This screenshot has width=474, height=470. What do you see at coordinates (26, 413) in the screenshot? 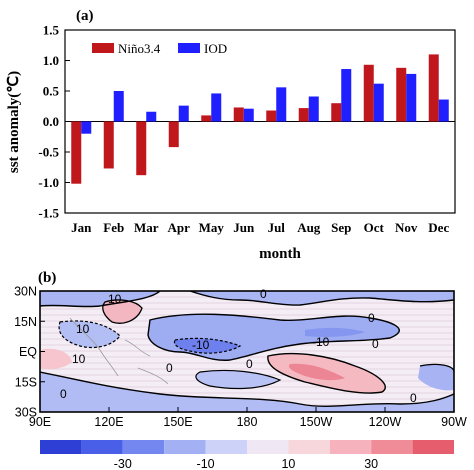
I see `lat-tick-label: 30S` at bounding box center [26, 413].